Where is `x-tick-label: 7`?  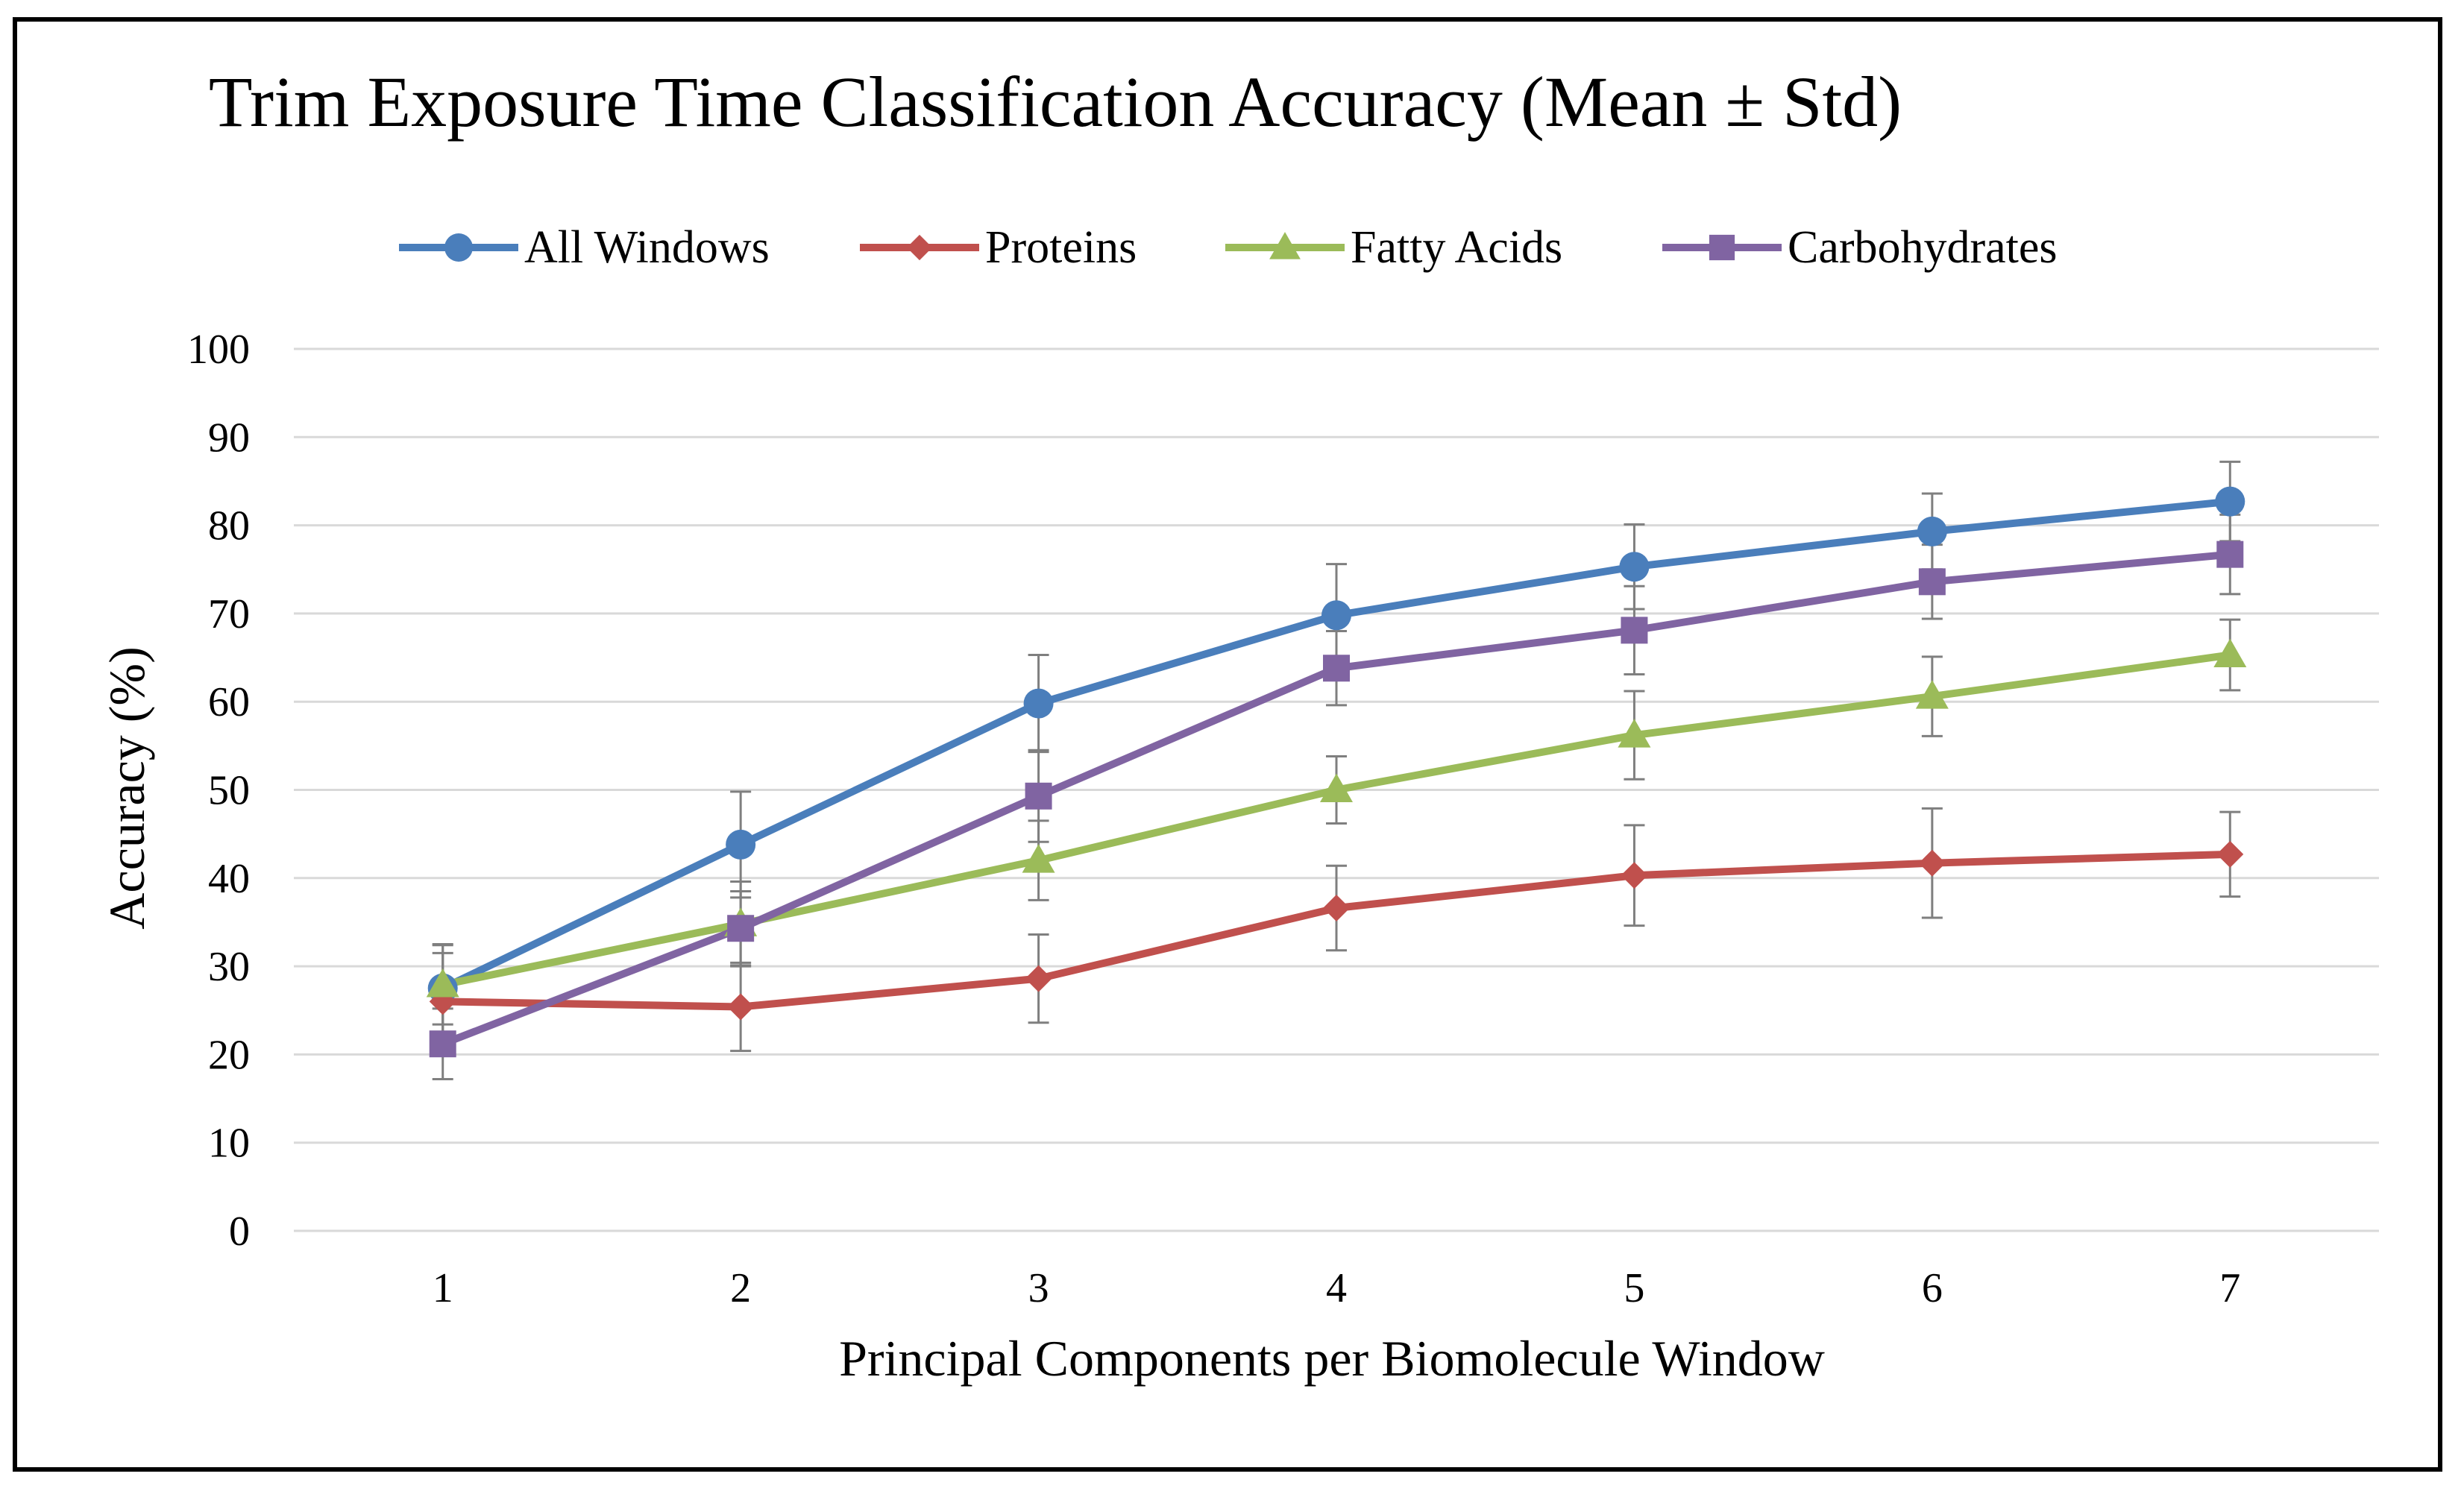 x-tick-label: 7 is located at coordinates (2229, 1288).